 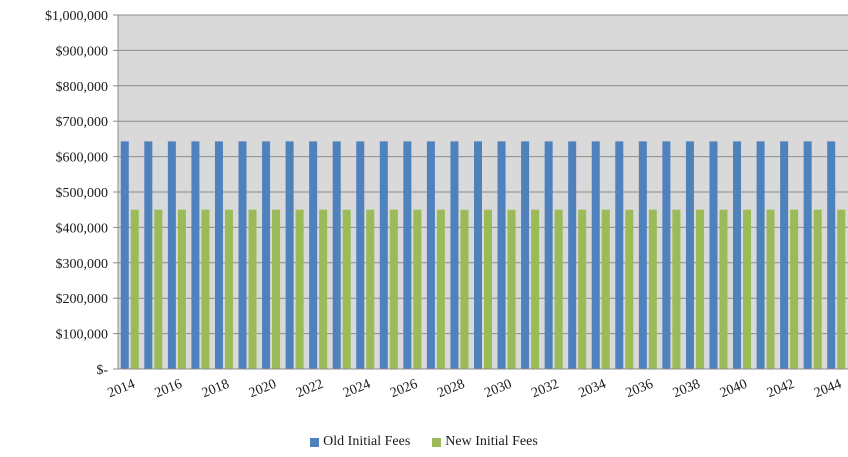 I want to click on x-tick-label: 2044, so click(x=828, y=389).